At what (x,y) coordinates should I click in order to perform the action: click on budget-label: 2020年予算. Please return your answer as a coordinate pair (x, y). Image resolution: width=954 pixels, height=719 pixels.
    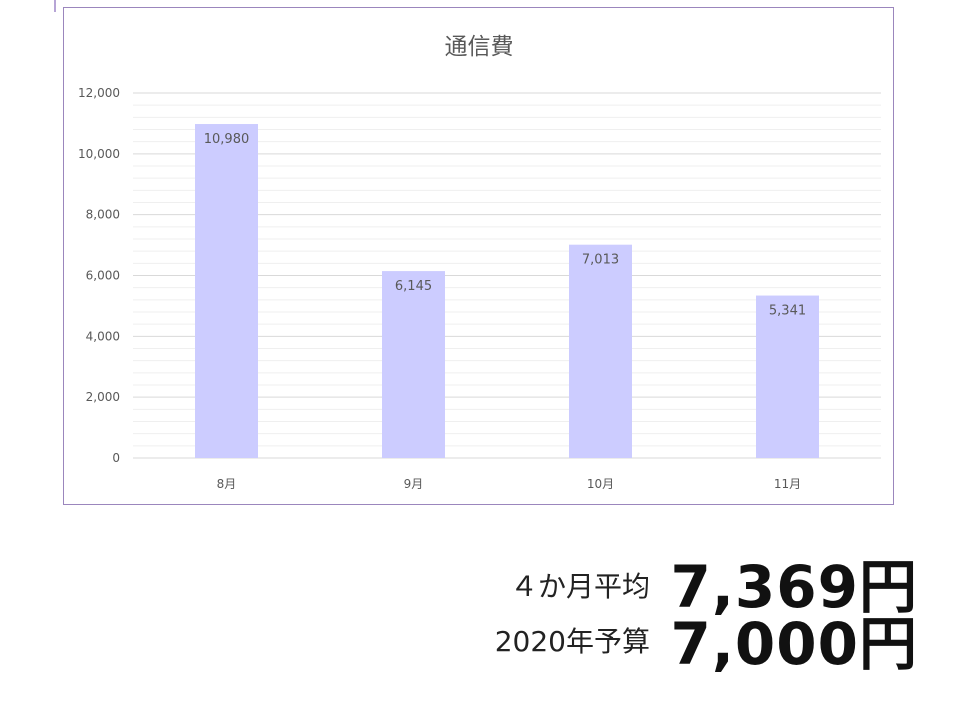
    Looking at the image, I should click on (572, 641).